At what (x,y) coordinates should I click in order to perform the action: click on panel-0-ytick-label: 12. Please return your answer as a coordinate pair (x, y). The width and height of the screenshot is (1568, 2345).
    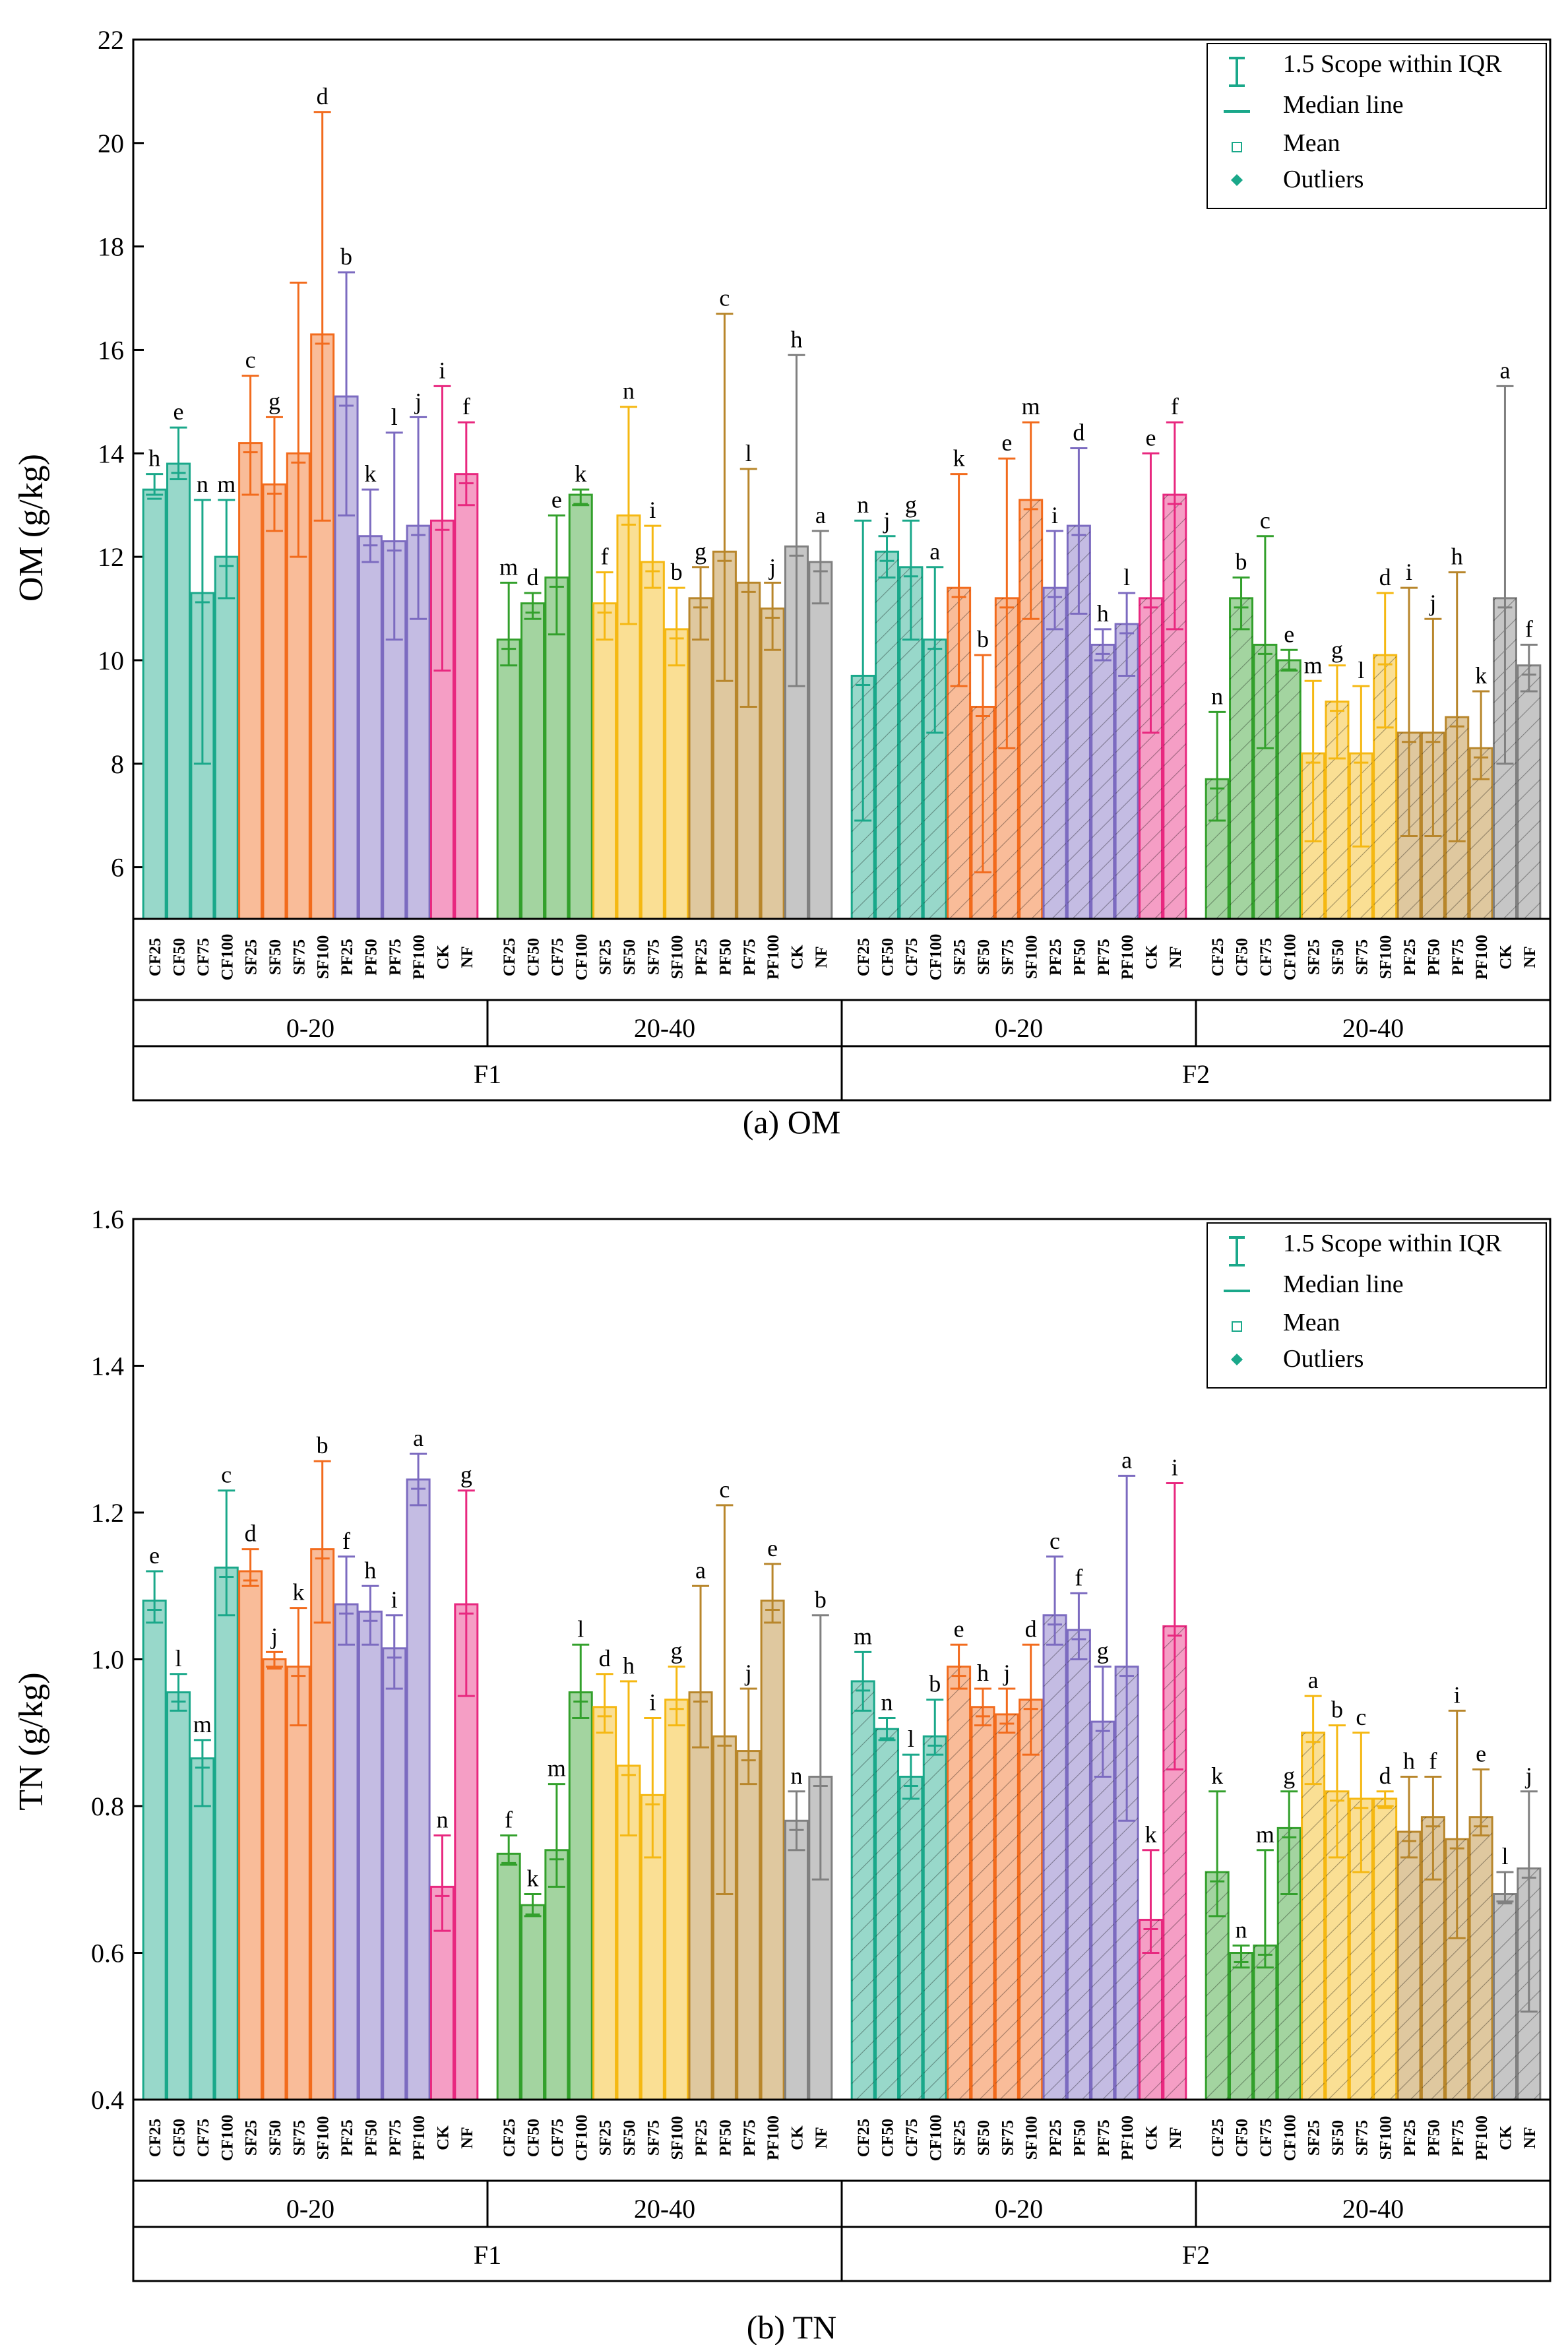
    Looking at the image, I should click on (111, 557).